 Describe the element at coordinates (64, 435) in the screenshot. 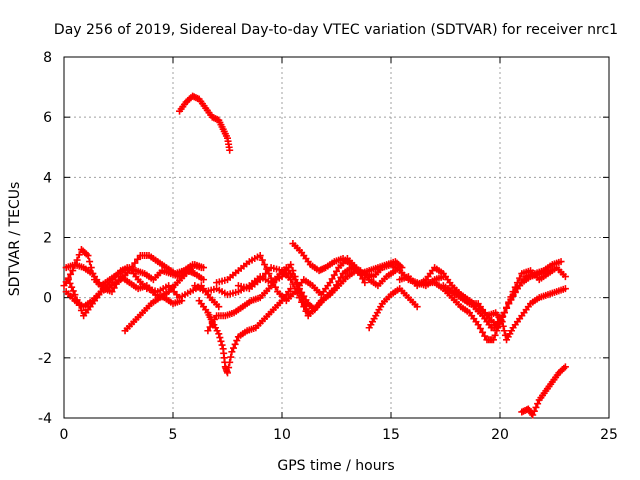

I see `x-tick-label: 0` at that location.